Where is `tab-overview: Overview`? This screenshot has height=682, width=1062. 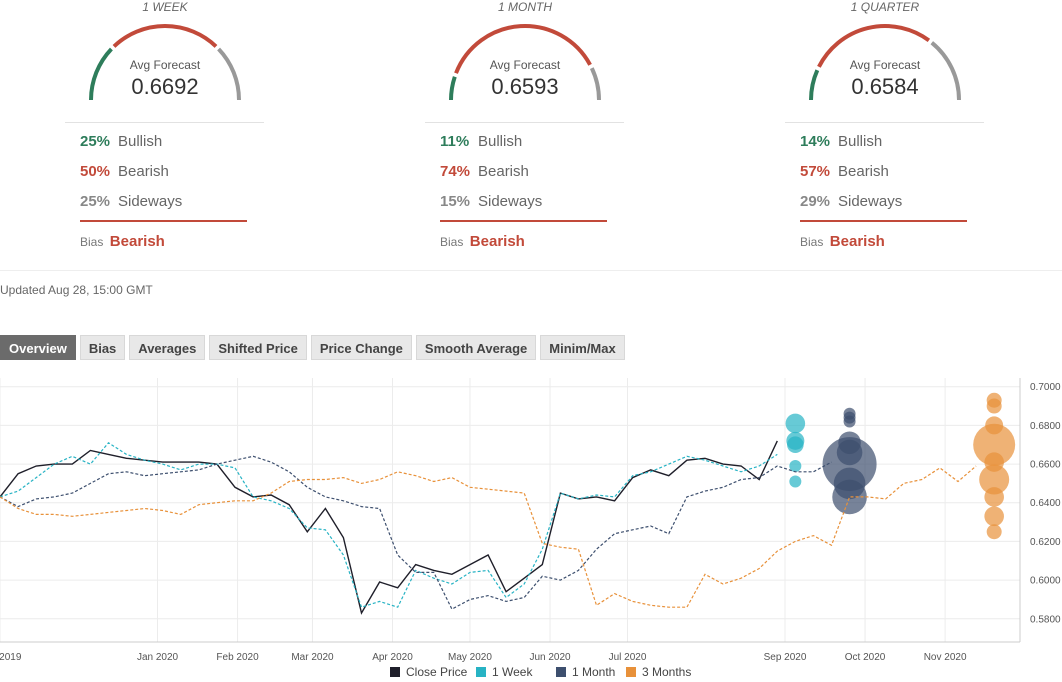
tab-overview: Overview is located at coordinates (38, 347).